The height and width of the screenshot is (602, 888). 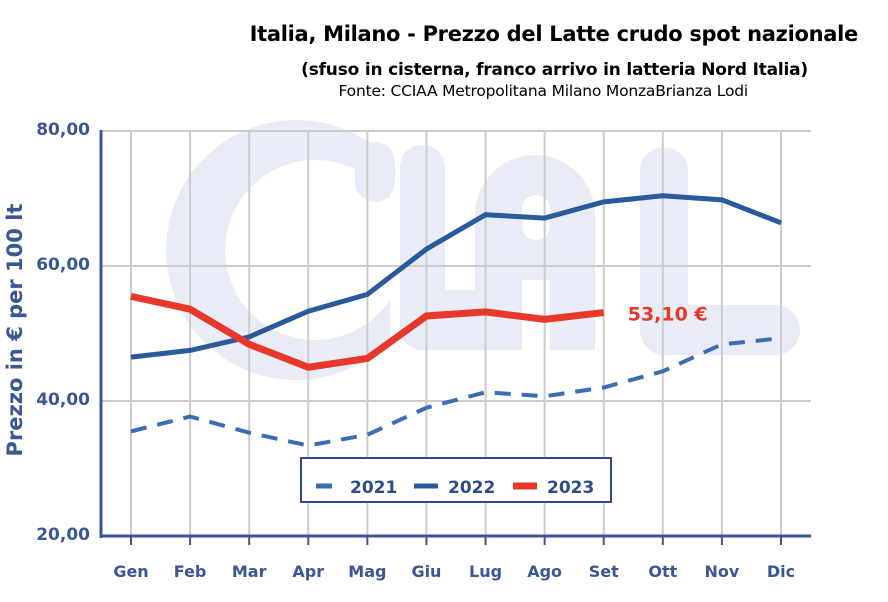 What do you see at coordinates (63, 400) in the screenshot?
I see `y-tick-label: 40,00` at bounding box center [63, 400].